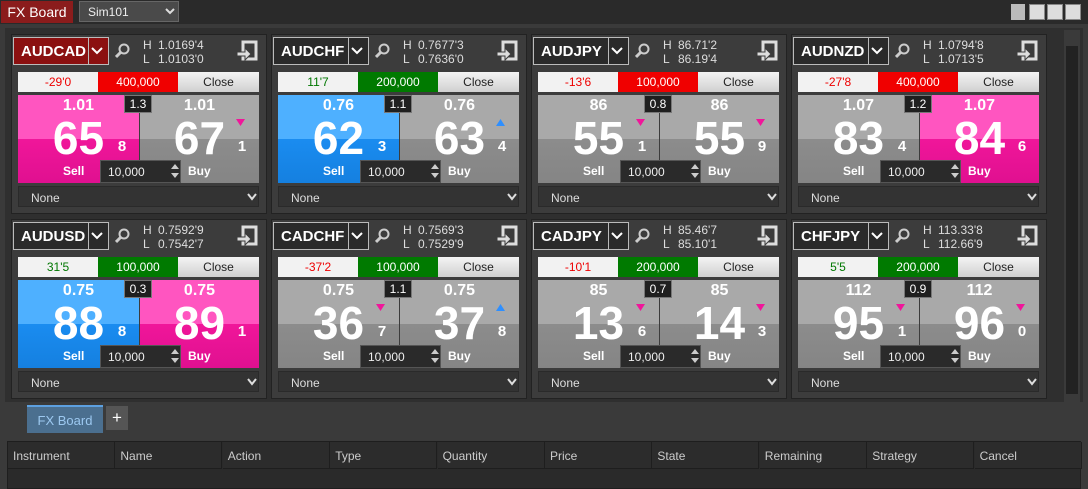 The height and width of the screenshot is (489, 1088). Describe the element at coordinates (841, 236) in the screenshot. I see `instrument-select: CHFJPY` at that location.